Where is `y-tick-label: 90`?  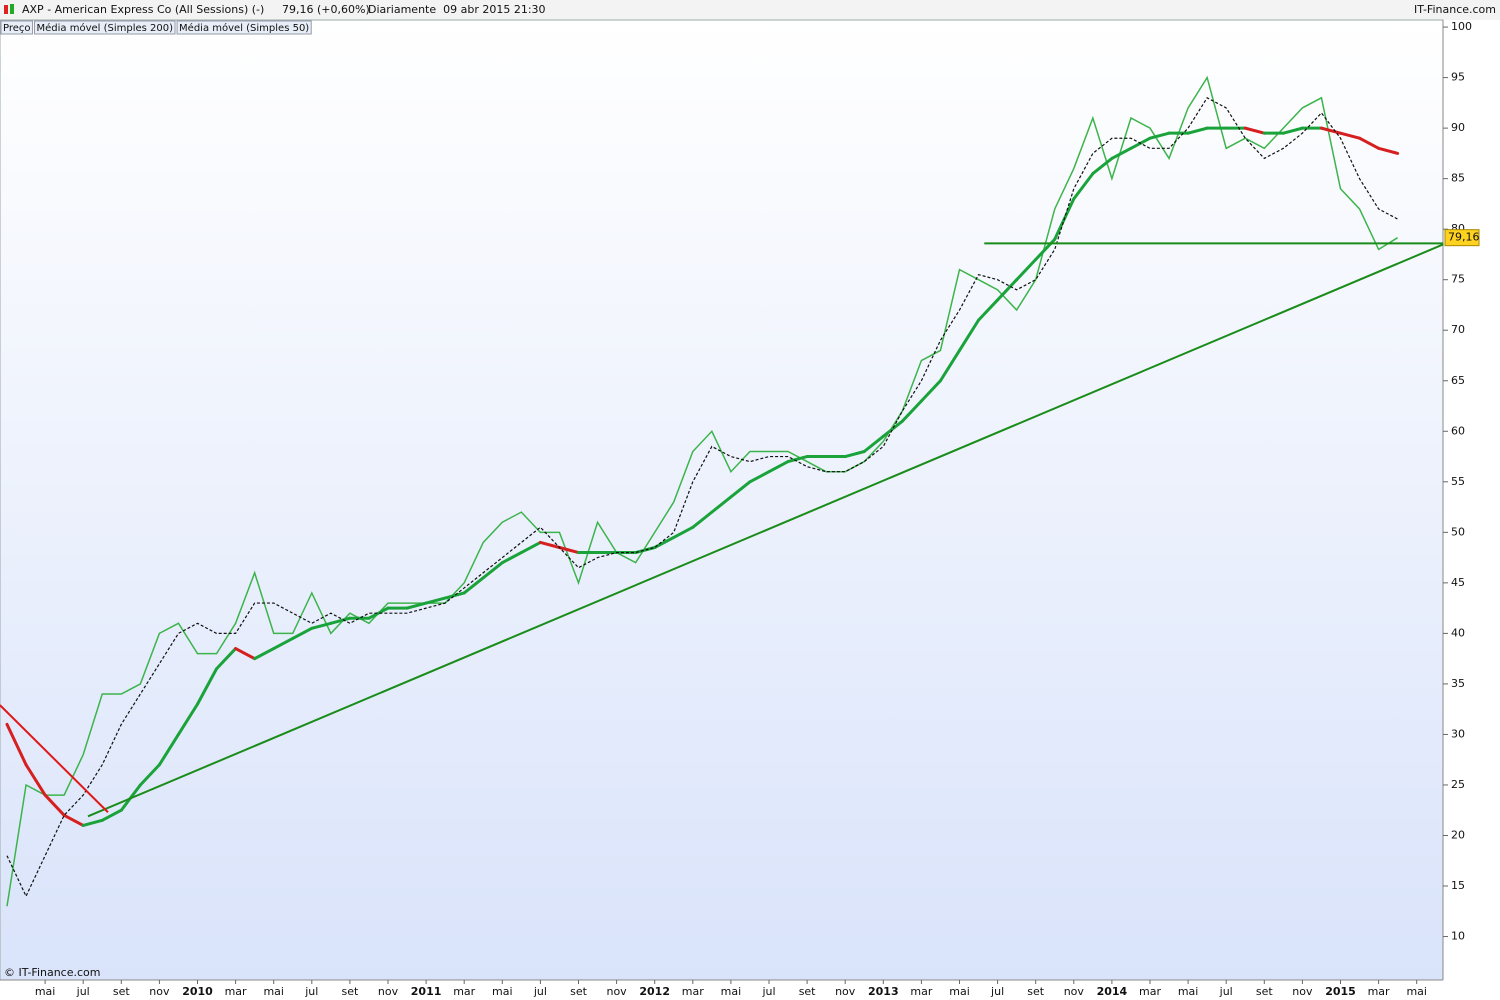 y-tick-label: 90 is located at coordinates (1458, 127).